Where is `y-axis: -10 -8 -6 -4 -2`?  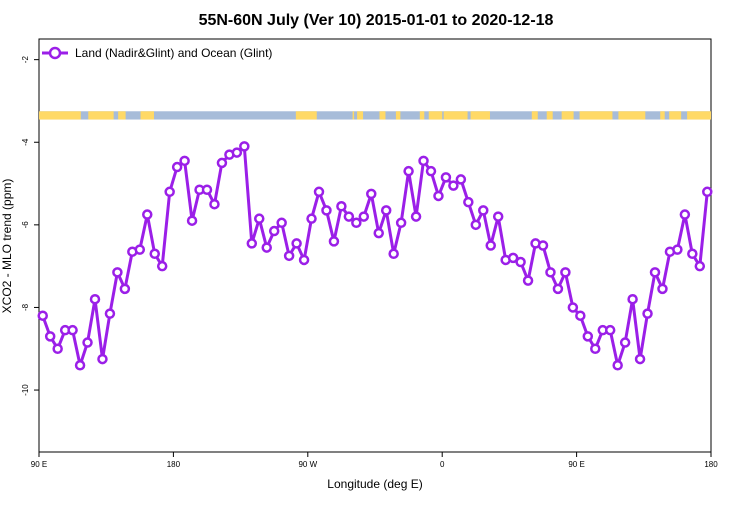
y-axis: -10 -8 -6 -4 -2 is located at coordinates (30, 226).